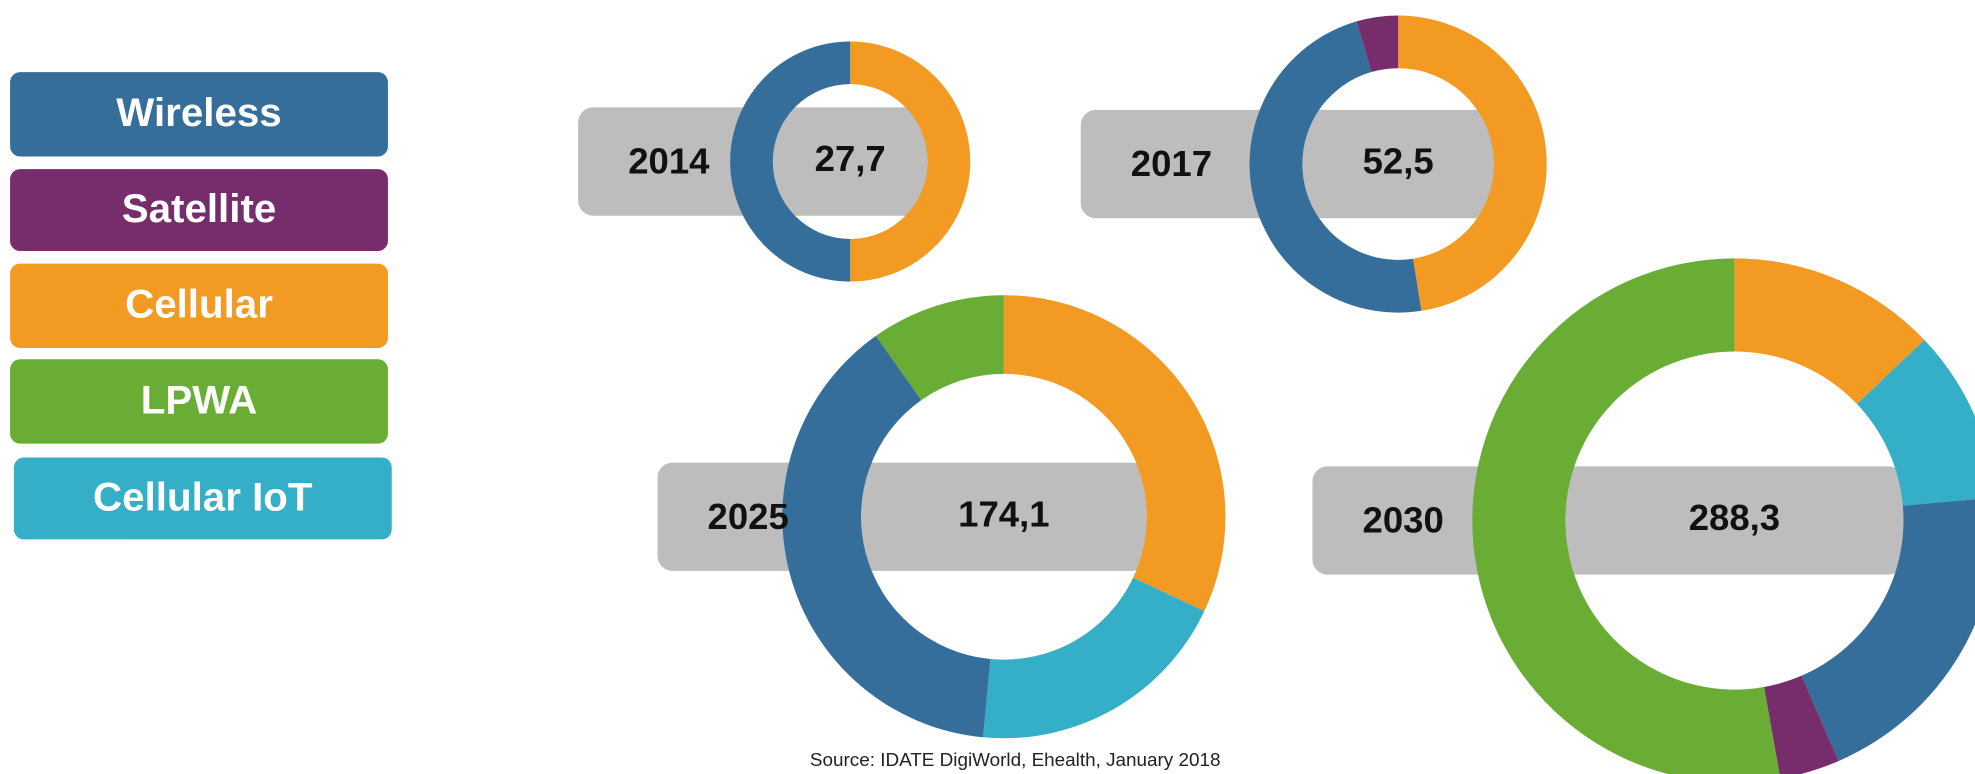  I want to click on year-label: 2014, so click(669, 161).